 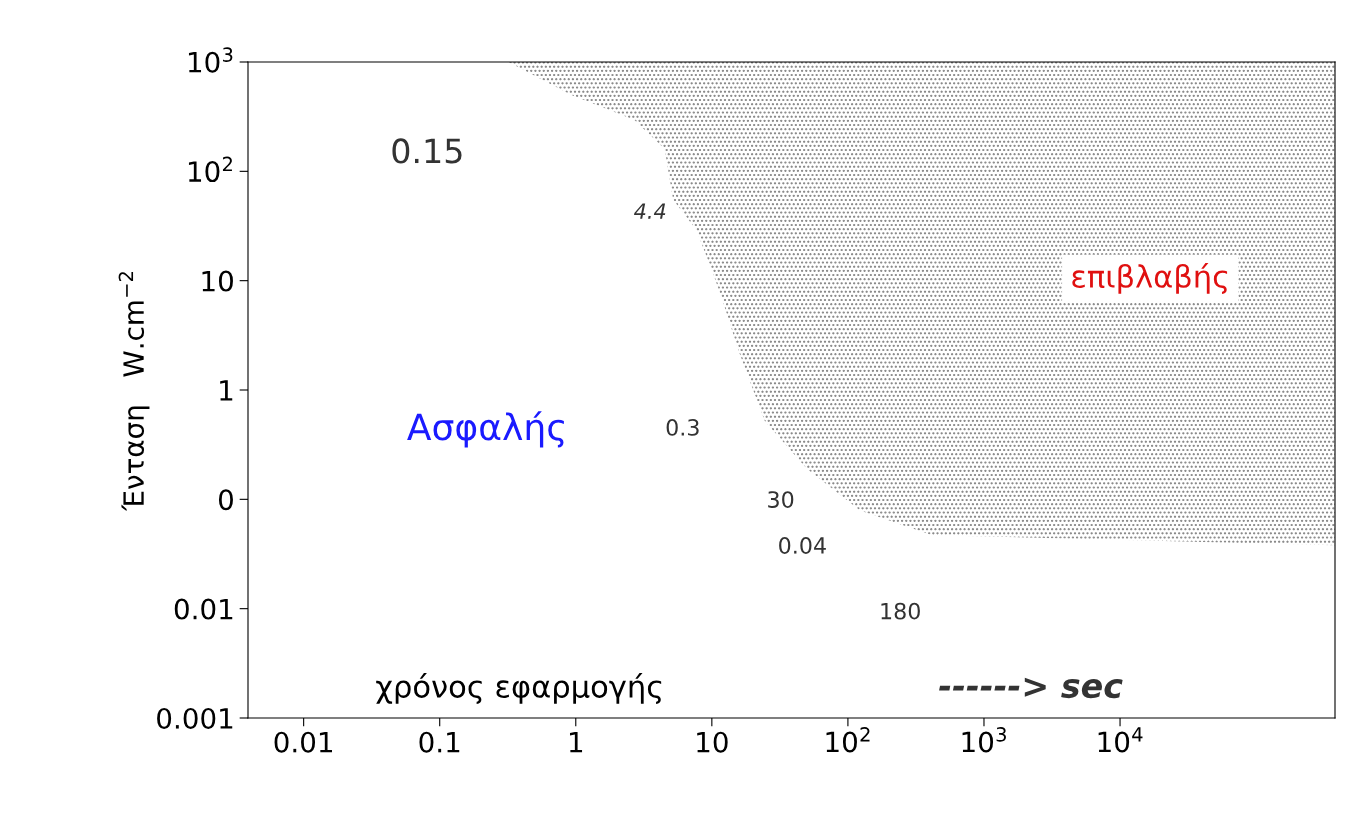 What do you see at coordinates (134, 392) in the screenshot?
I see `y-axis-title: Ένταση W.cm$^{−2}$` at bounding box center [134, 392].